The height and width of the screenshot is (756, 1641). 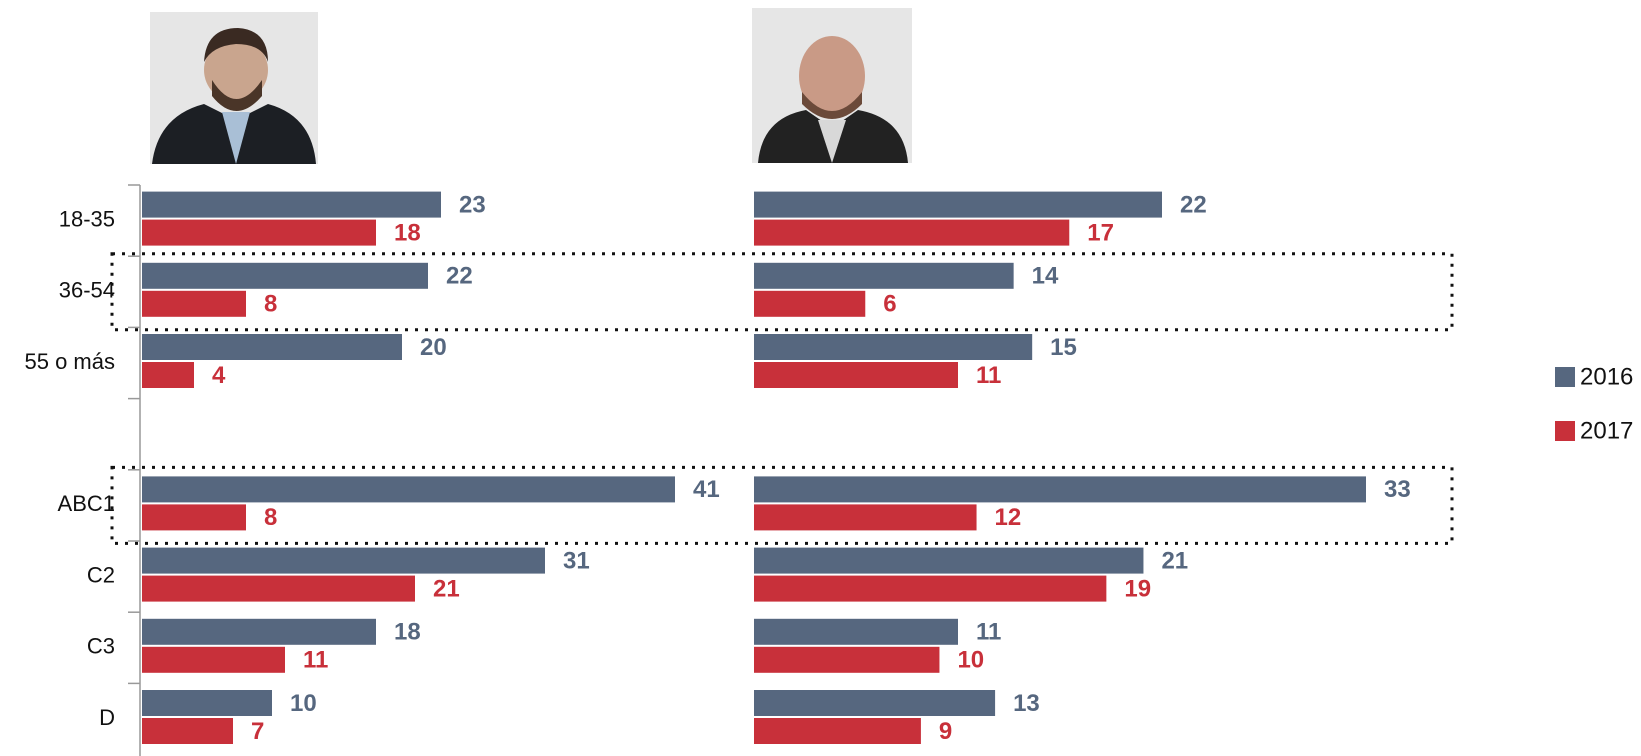 What do you see at coordinates (219, 375) in the screenshot?
I see `value-label: 4` at bounding box center [219, 375].